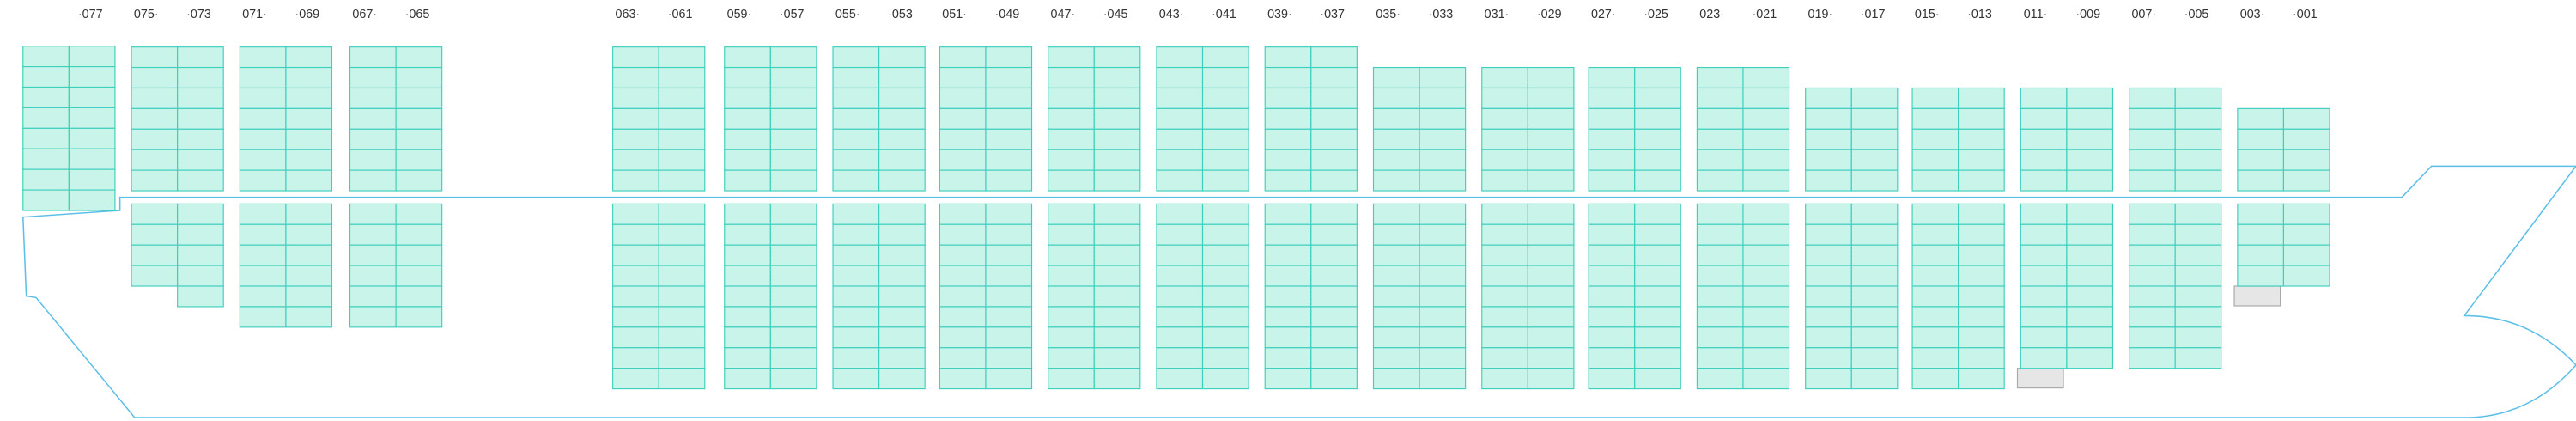 The height and width of the screenshot is (421, 2576). I want to click on bay-label: ·029, so click(1550, 15).